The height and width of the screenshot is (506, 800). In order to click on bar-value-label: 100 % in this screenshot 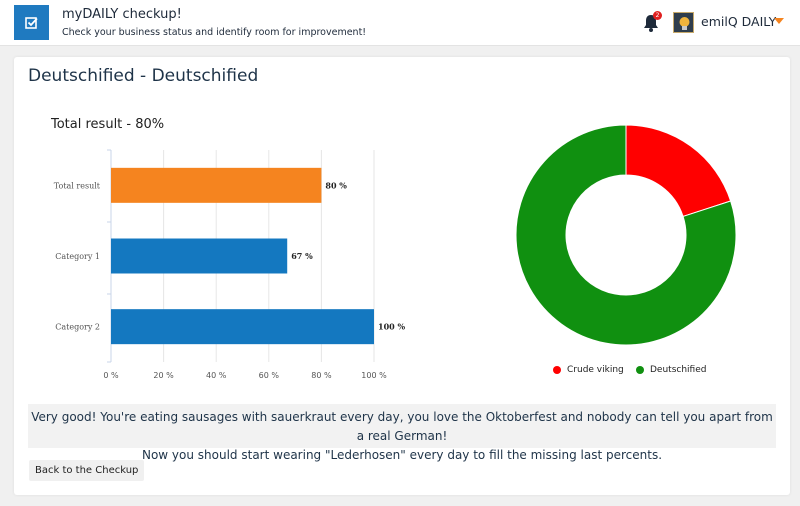, I will do `click(391, 327)`.